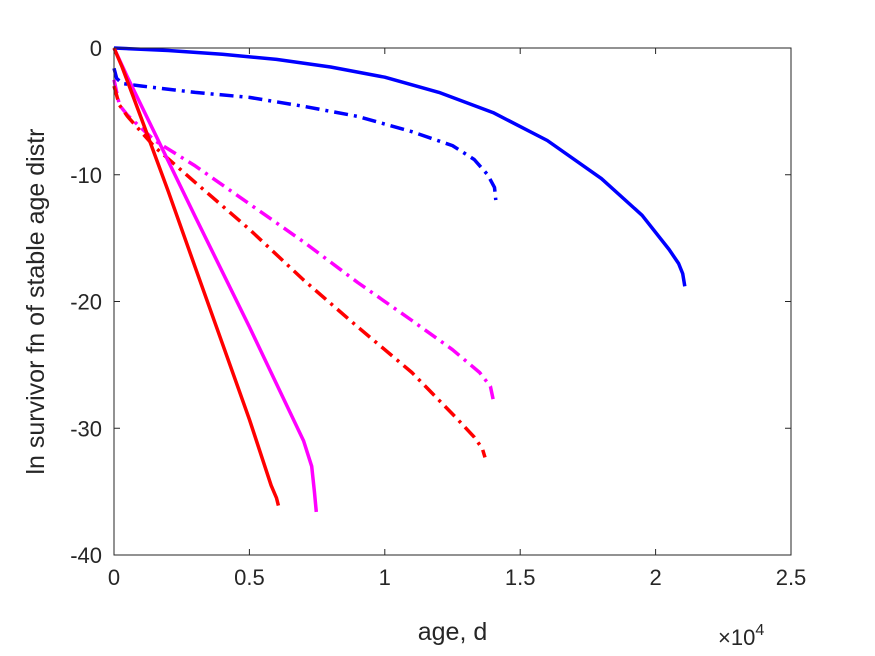  What do you see at coordinates (385, 577) in the screenshot?
I see `x-tick-label: 1` at bounding box center [385, 577].